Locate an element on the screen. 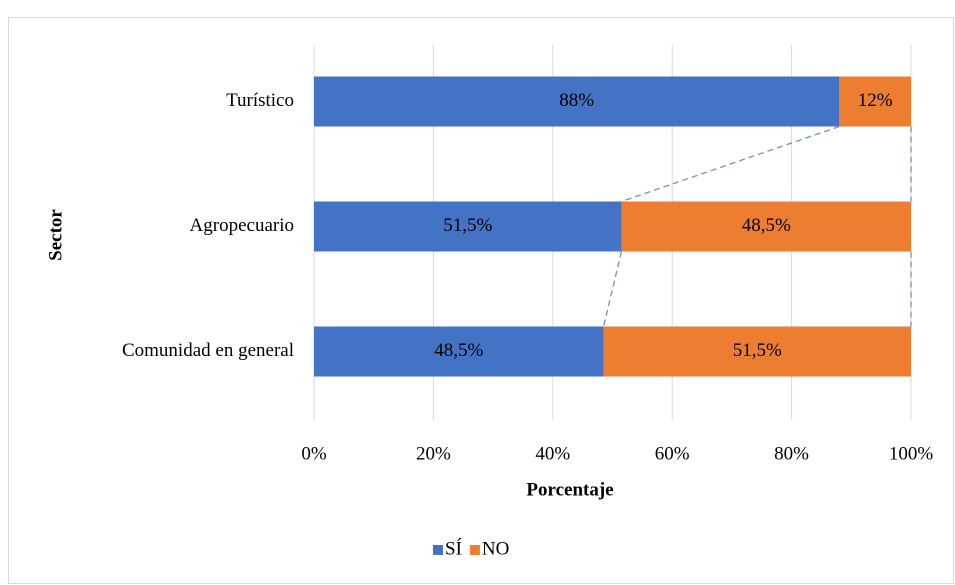 Image resolution: width=955 pixels, height=585 pixels. x-tick-label: 60% is located at coordinates (672, 453).